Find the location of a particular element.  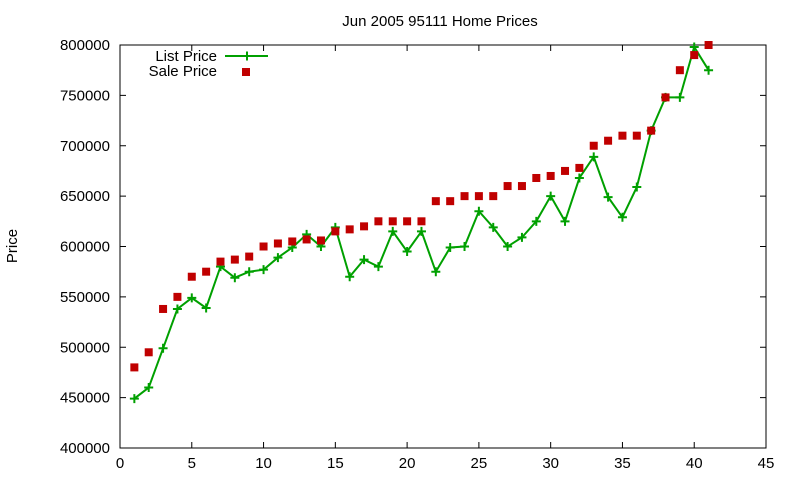

x-tick-label: 20 is located at coordinates (407, 463).